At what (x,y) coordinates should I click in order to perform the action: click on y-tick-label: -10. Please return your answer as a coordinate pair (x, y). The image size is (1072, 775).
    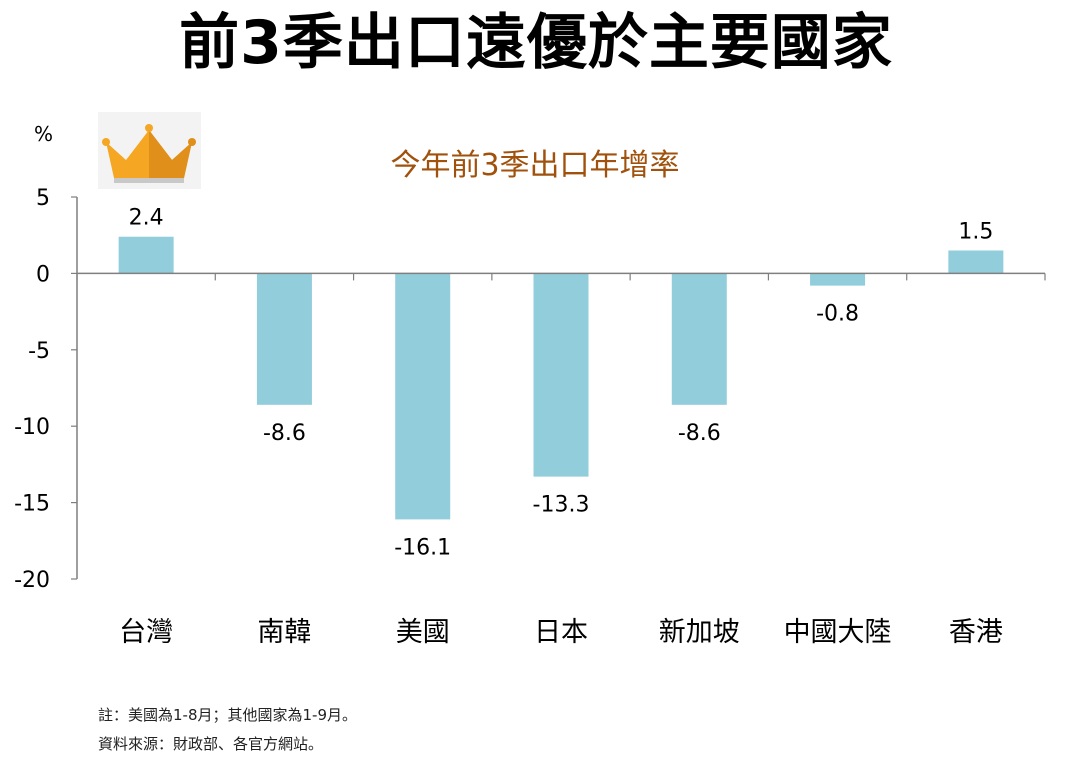
    Looking at the image, I should click on (32, 427).